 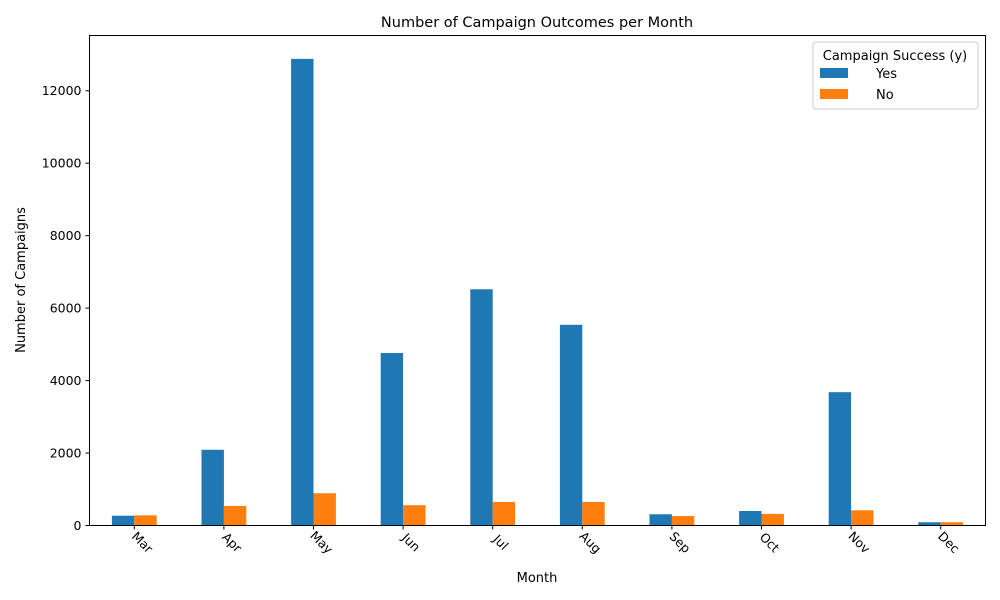 I want to click on bar-no-dec, so click(x=952, y=524).